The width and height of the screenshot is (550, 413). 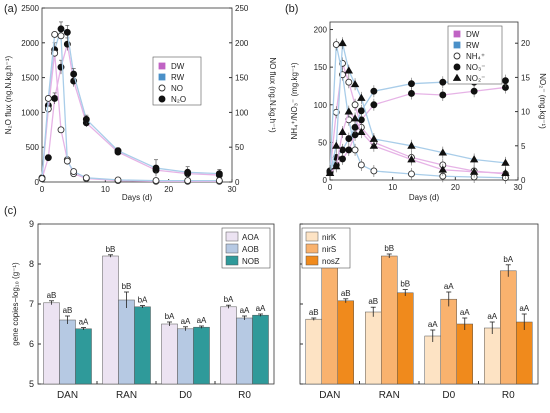 I want to click on legend-swatch-AOB, so click(x=232, y=248).